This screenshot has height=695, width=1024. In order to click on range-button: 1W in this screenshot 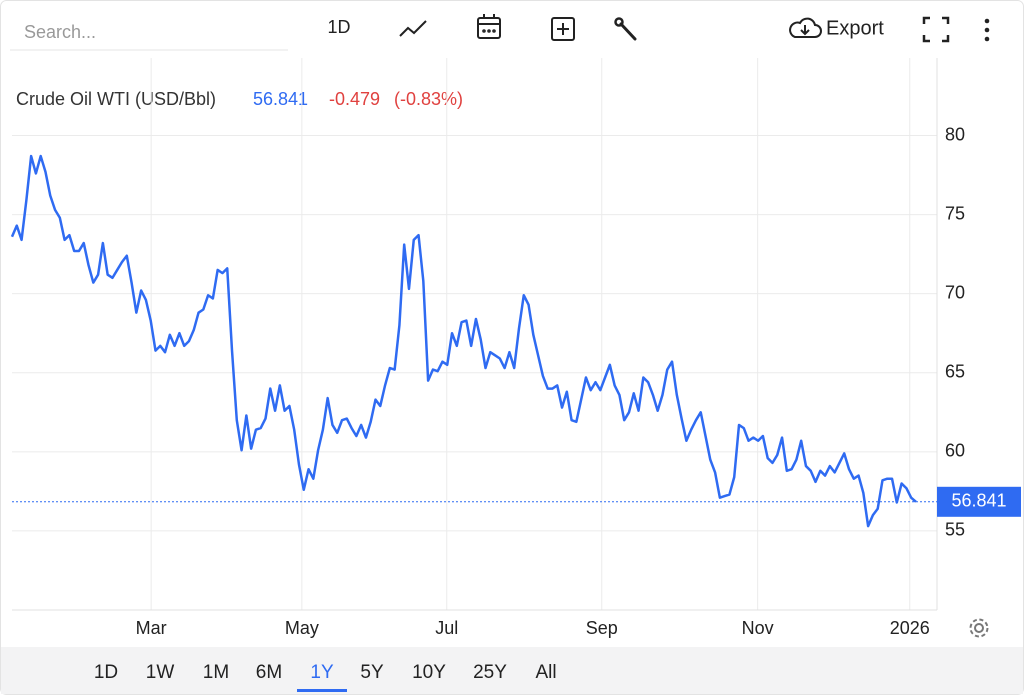, I will do `click(160, 672)`.